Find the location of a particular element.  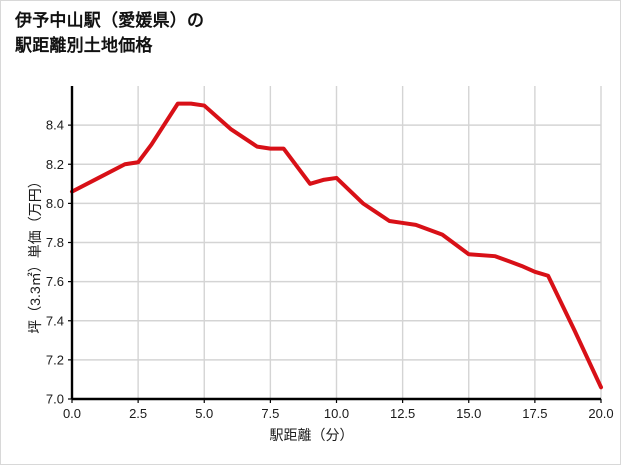

x-tick-label: 15.0 is located at coordinates (468, 413).